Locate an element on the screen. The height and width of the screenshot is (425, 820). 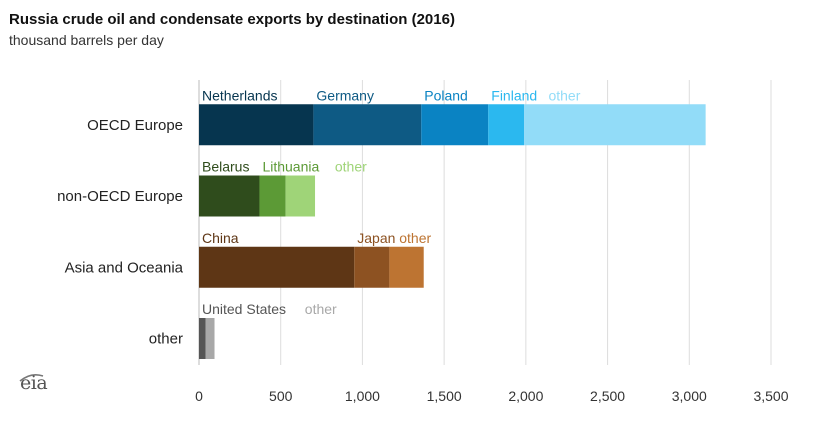
eia-logo-text: eia is located at coordinates (34, 383).